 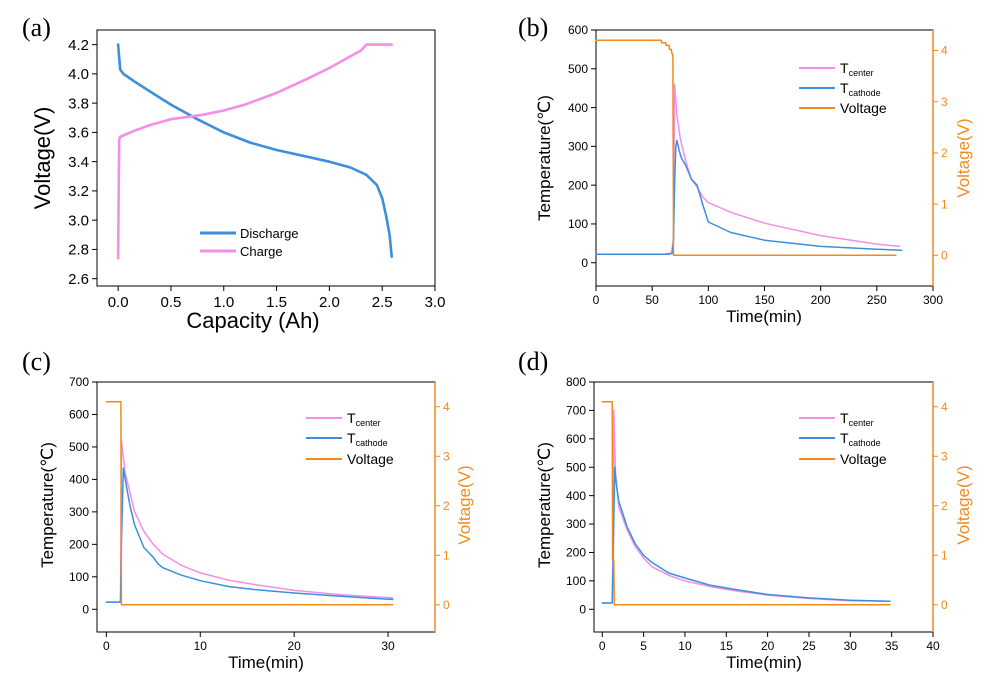 I want to click on panel-b-y-axis-label: Temperature(℃), so click(x=544, y=158).